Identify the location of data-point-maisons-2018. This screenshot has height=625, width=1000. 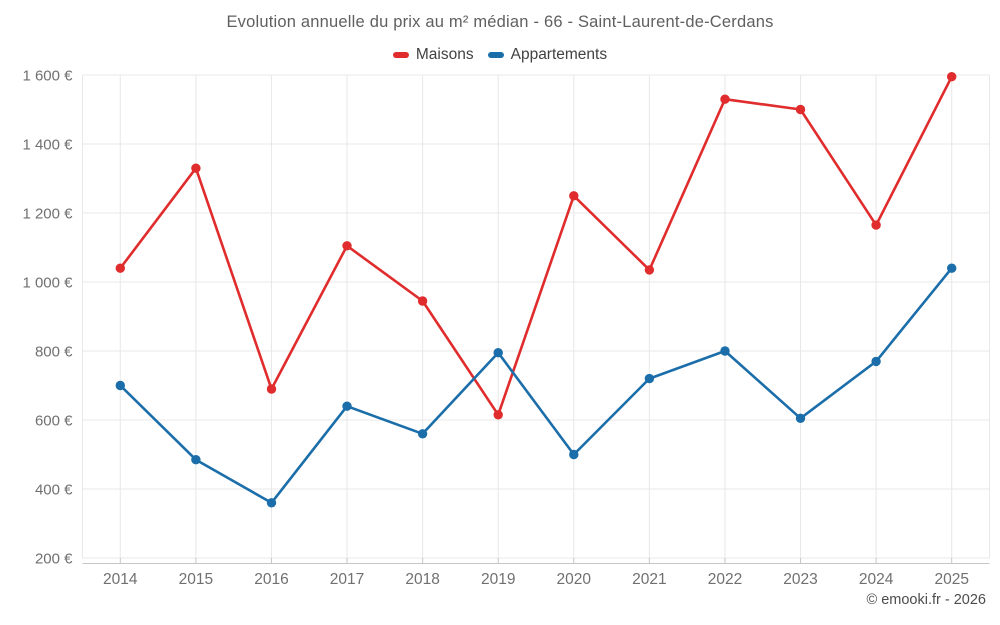
(422, 301).